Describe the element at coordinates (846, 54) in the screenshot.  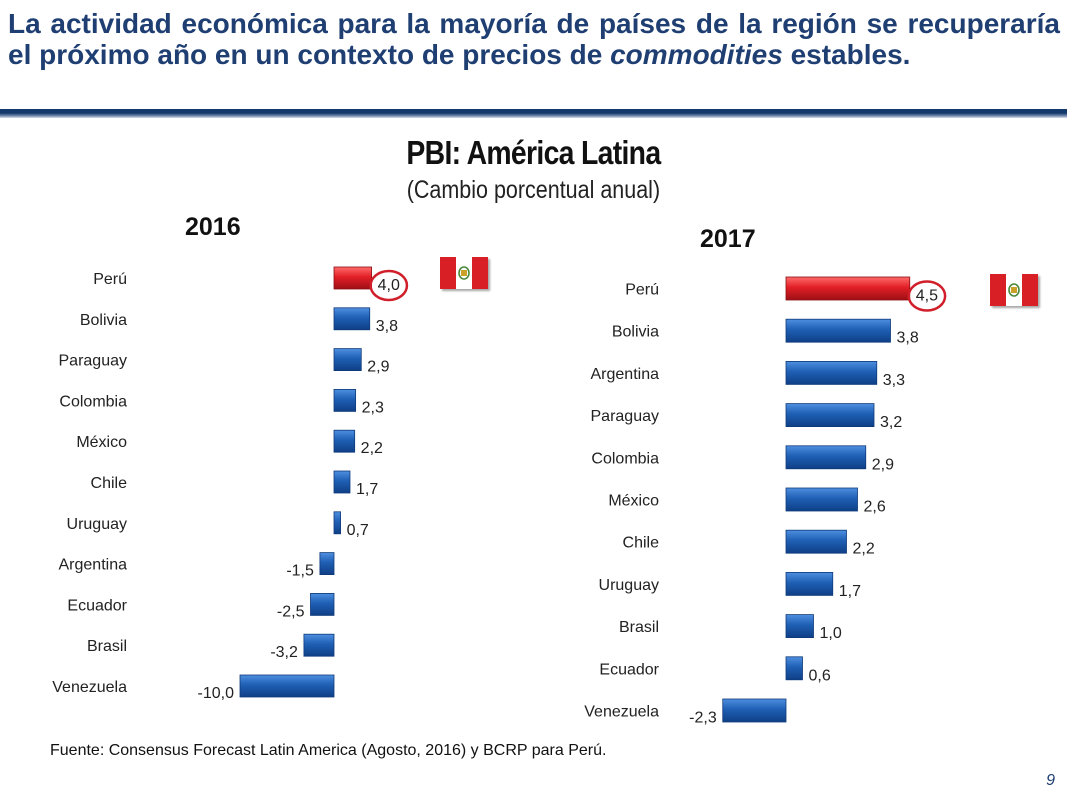
I see `headline-text-end: estables.` at that location.